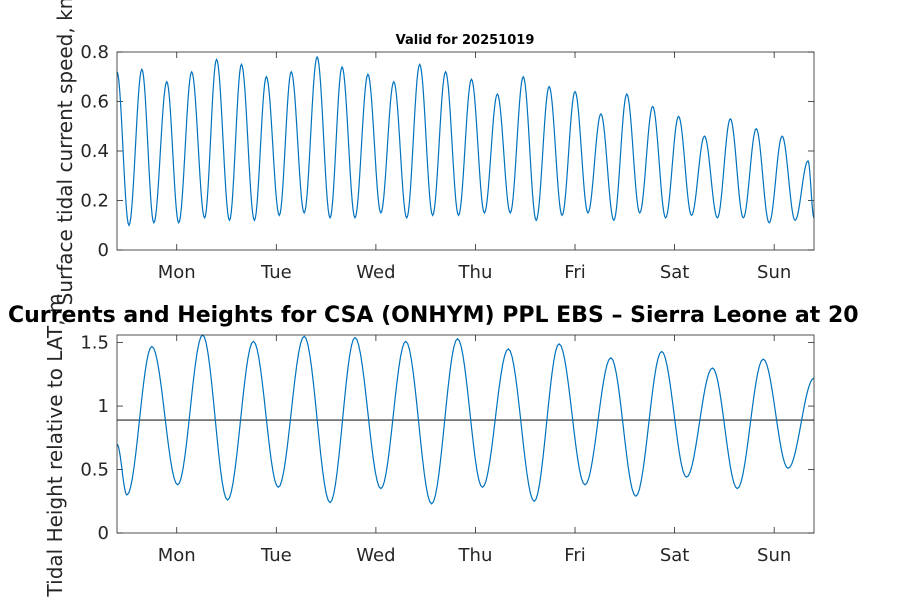 The image size is (900, 600). Describe the element at coordinates (94, 438) in the screenshot. I see `tidal-height-ytick-labels: 0 0.5 1 1.5` at that location.